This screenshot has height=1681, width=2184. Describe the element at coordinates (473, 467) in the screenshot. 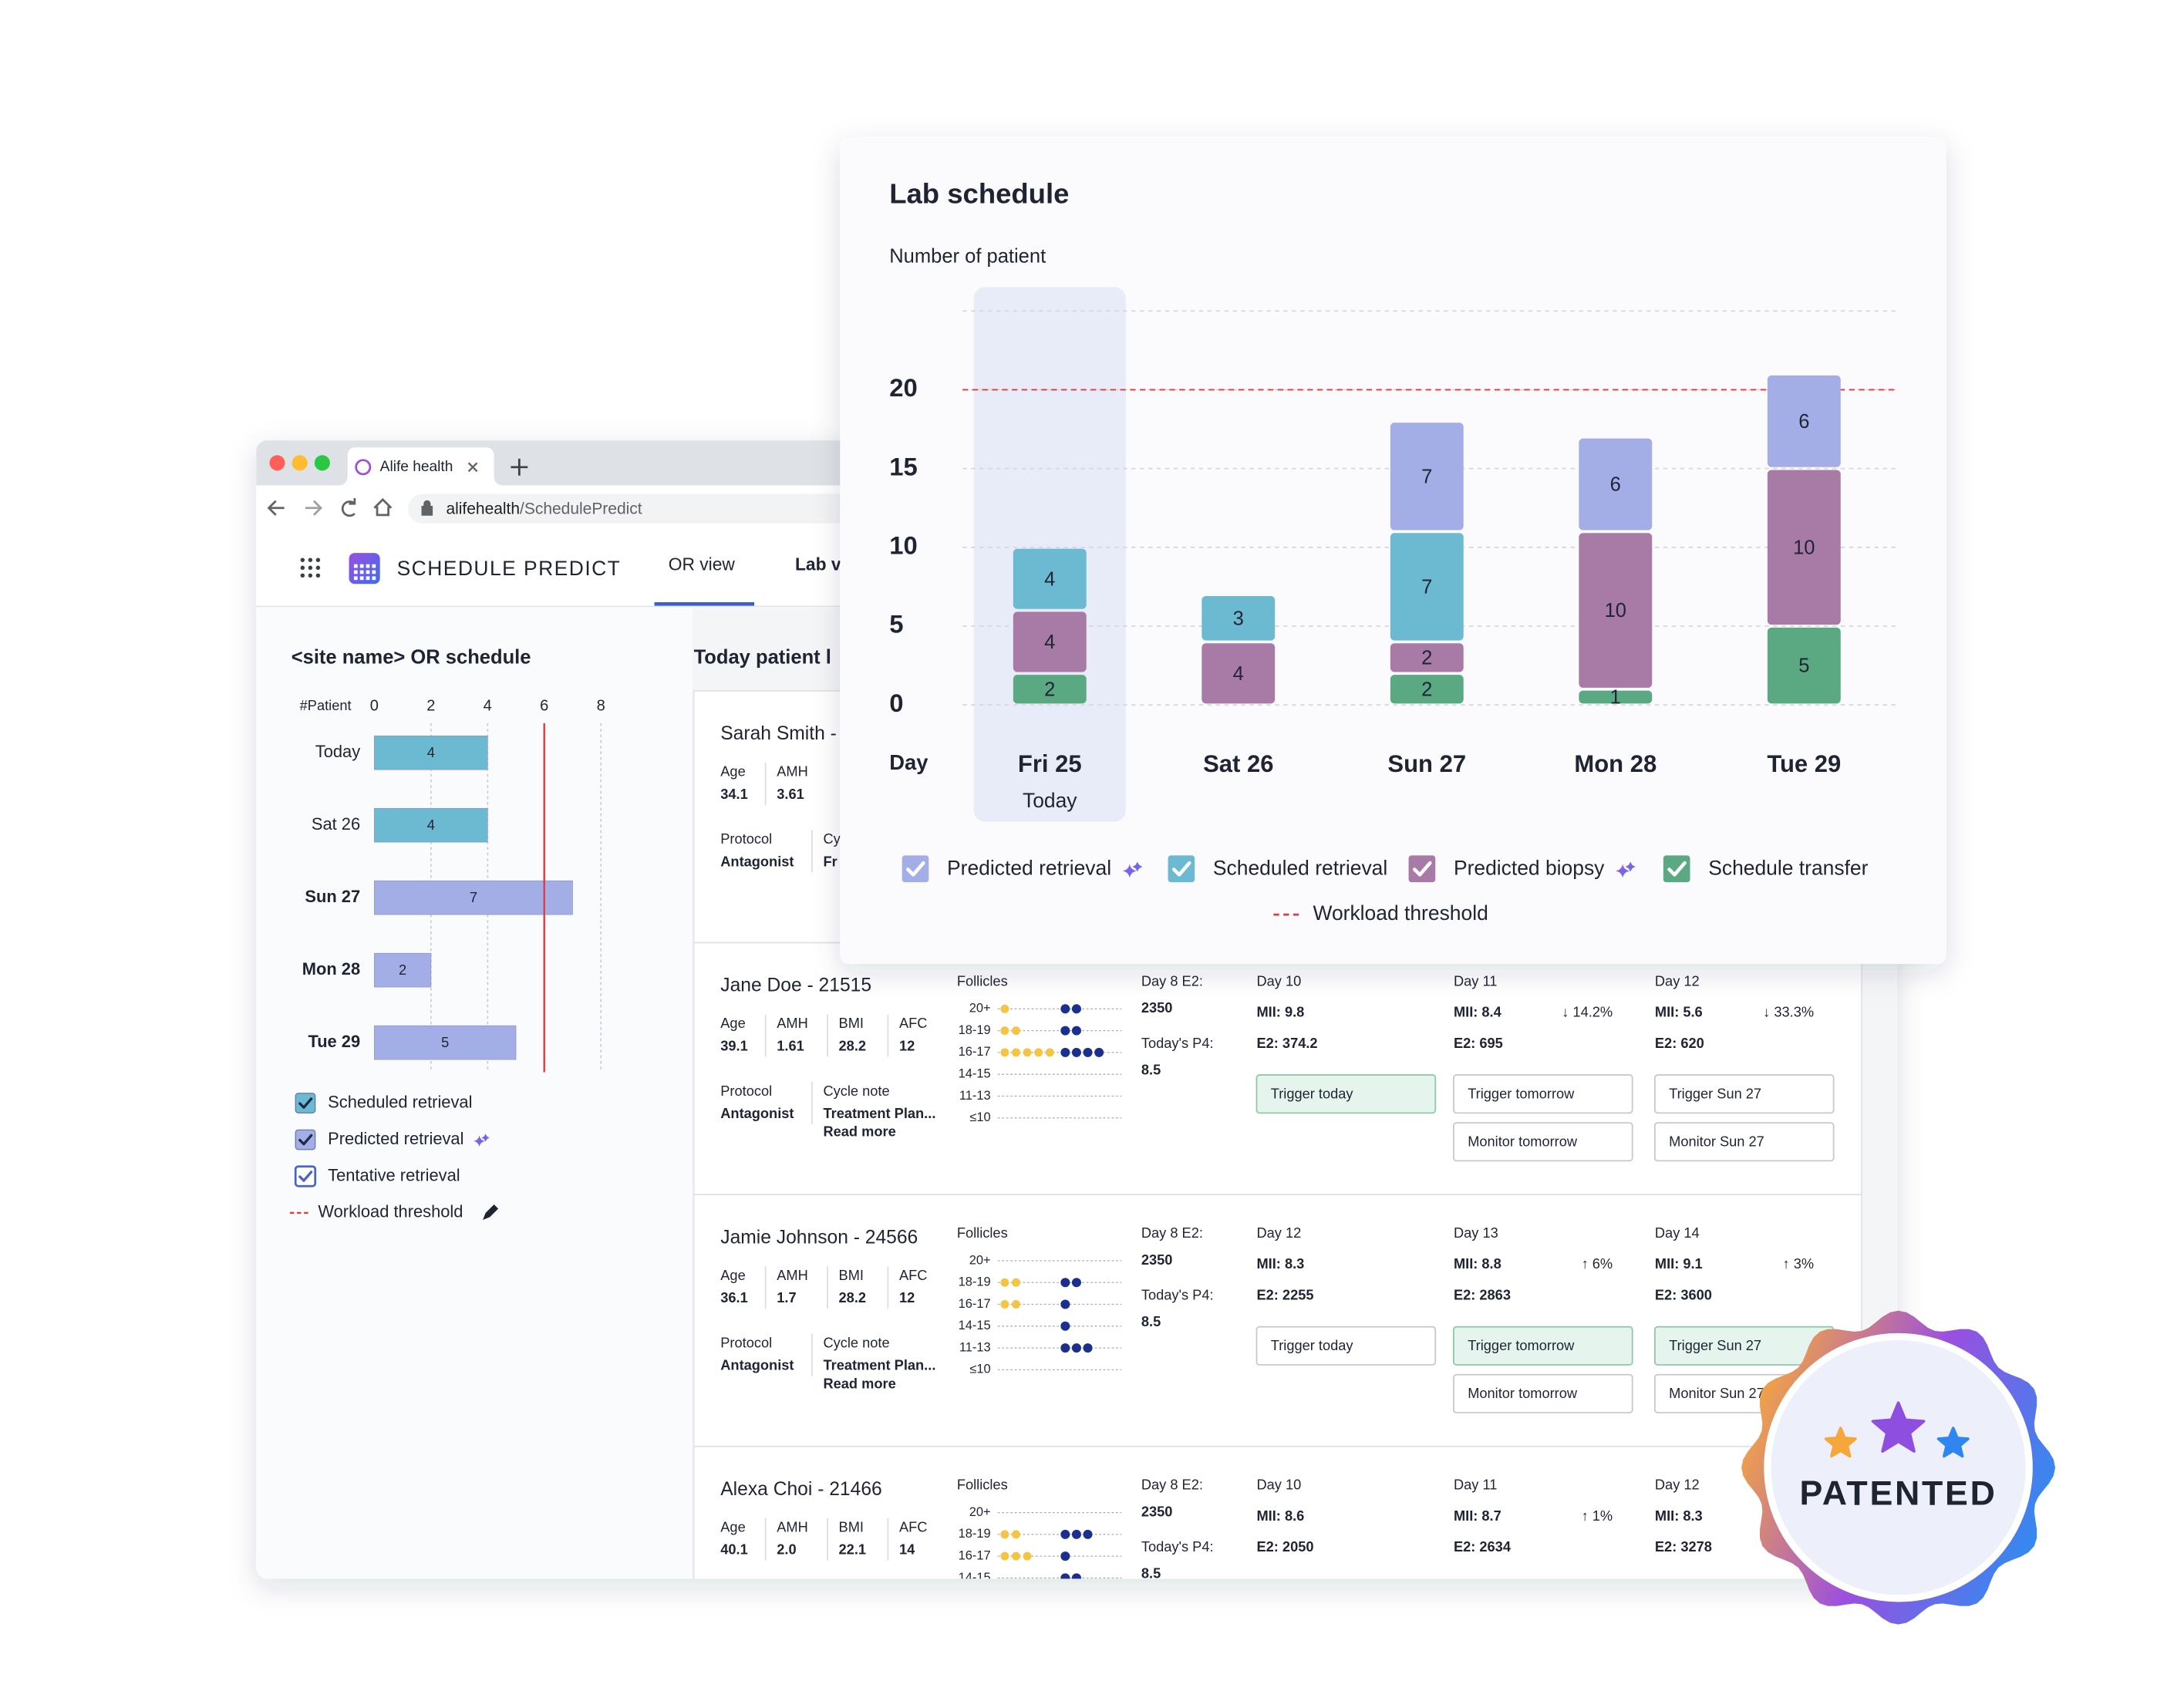

I see `tab-close` at that location.